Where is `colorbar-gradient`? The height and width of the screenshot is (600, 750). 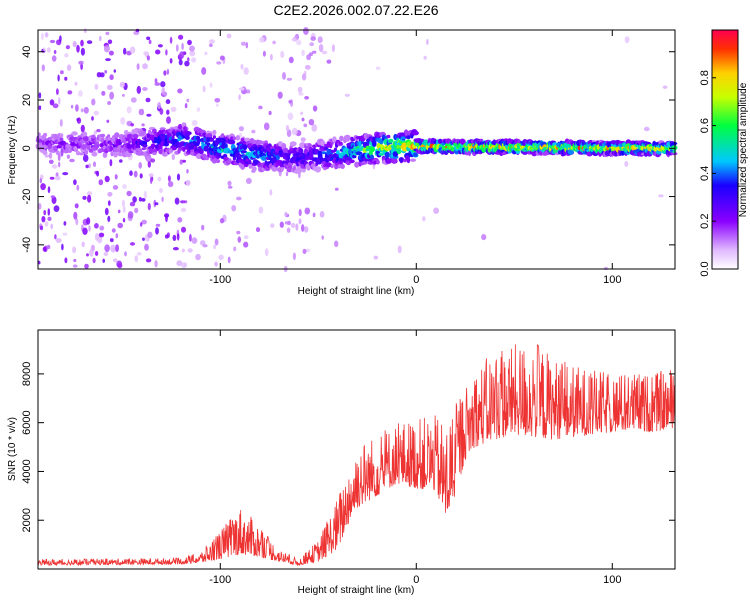
colorbar-gradient is located at coordinates (725, 149).